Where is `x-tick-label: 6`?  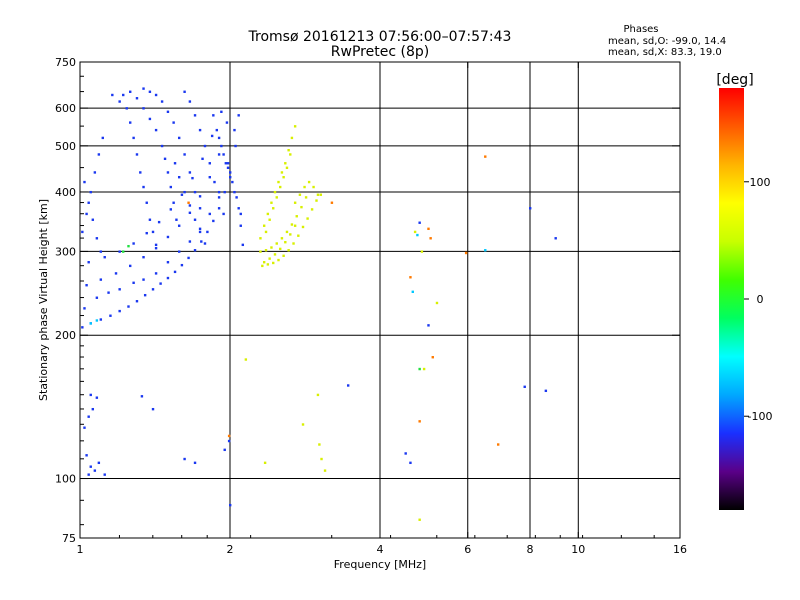
x-tick-label: 6 is located at coordinates (467, 549).